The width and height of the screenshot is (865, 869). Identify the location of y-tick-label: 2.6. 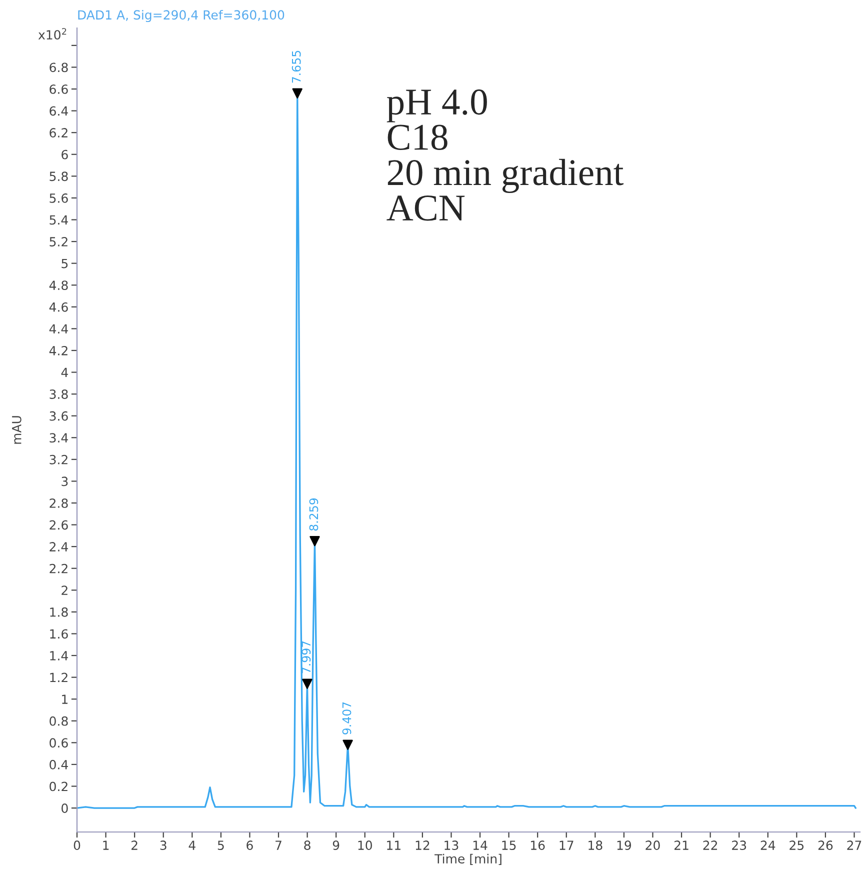
(59, 525).